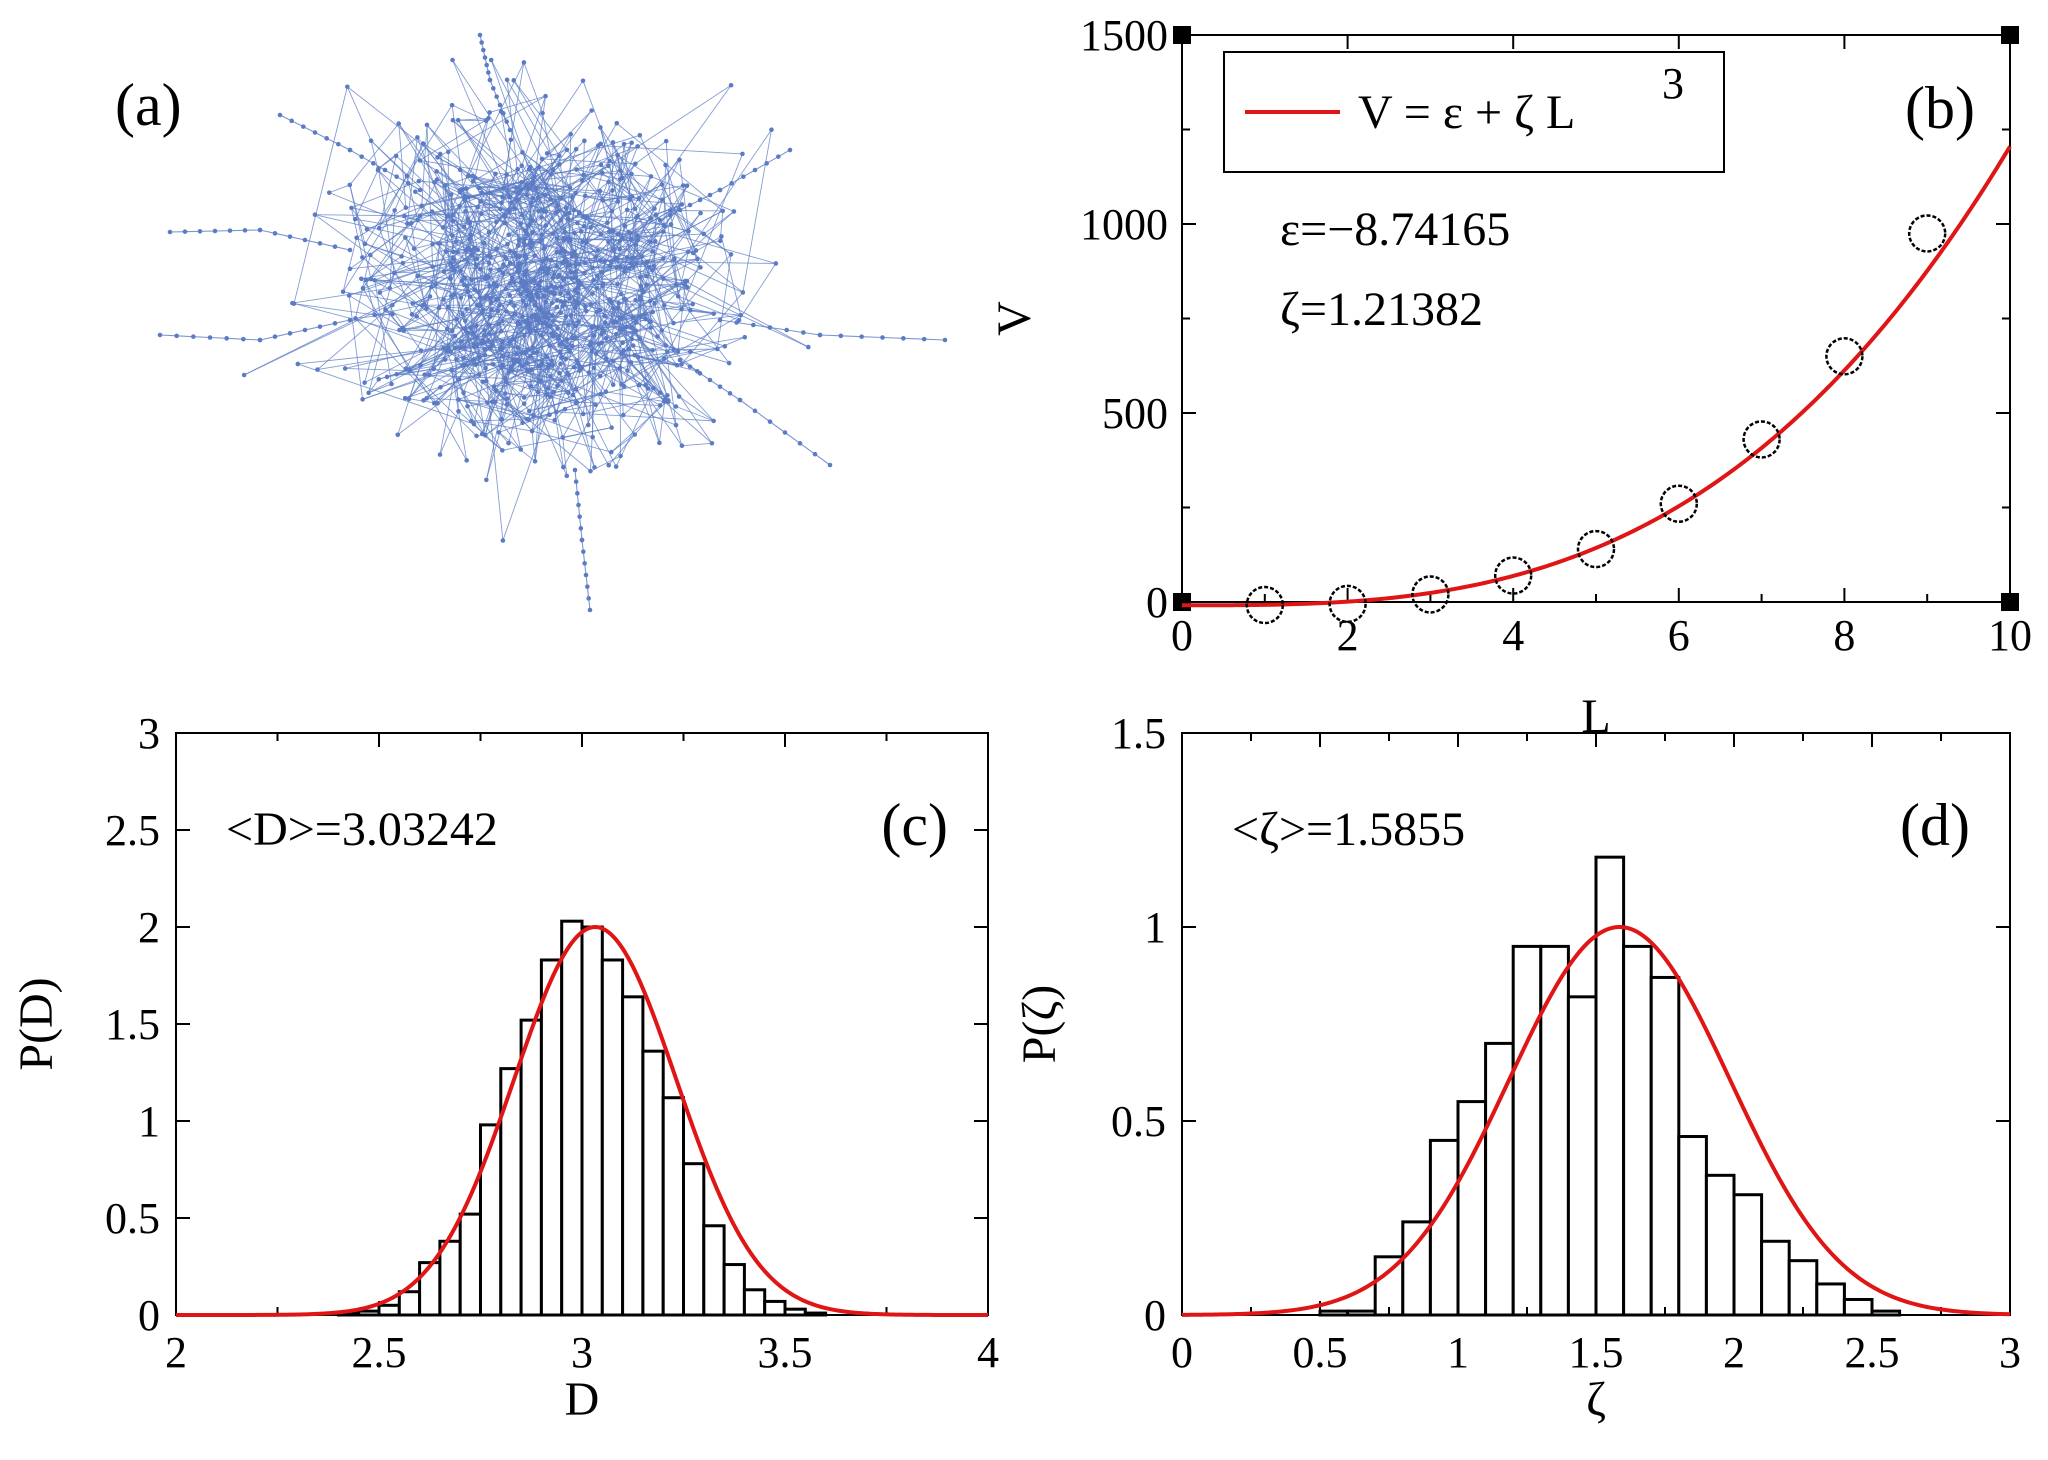 The width and height of the screenshot is (2048, 1460). What do you see at coordinates (1466, 112) in the screenshot?
I see `legend-label: V = ε + ζ L` at bounding box center [1466, 112].